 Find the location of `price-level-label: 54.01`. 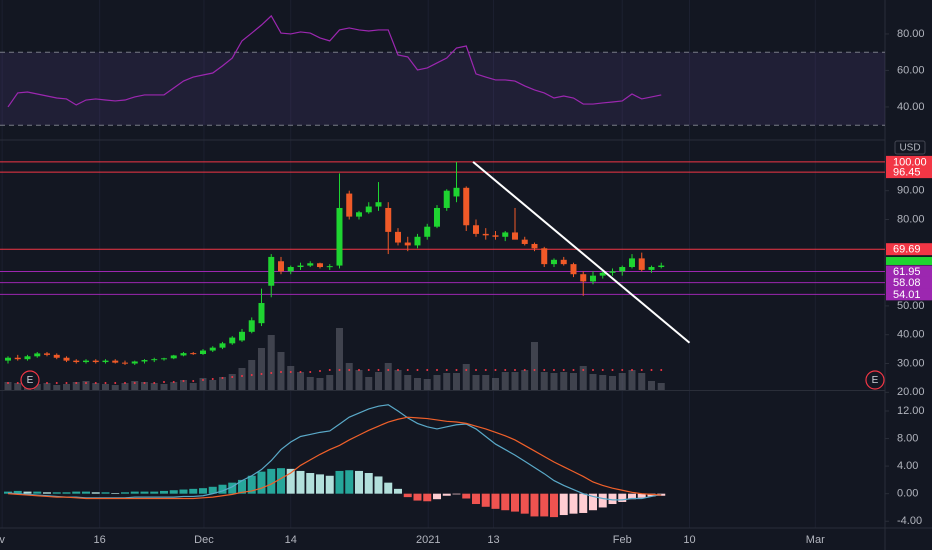

price-level-label: 54.01 is located at coordinates (907, 295).